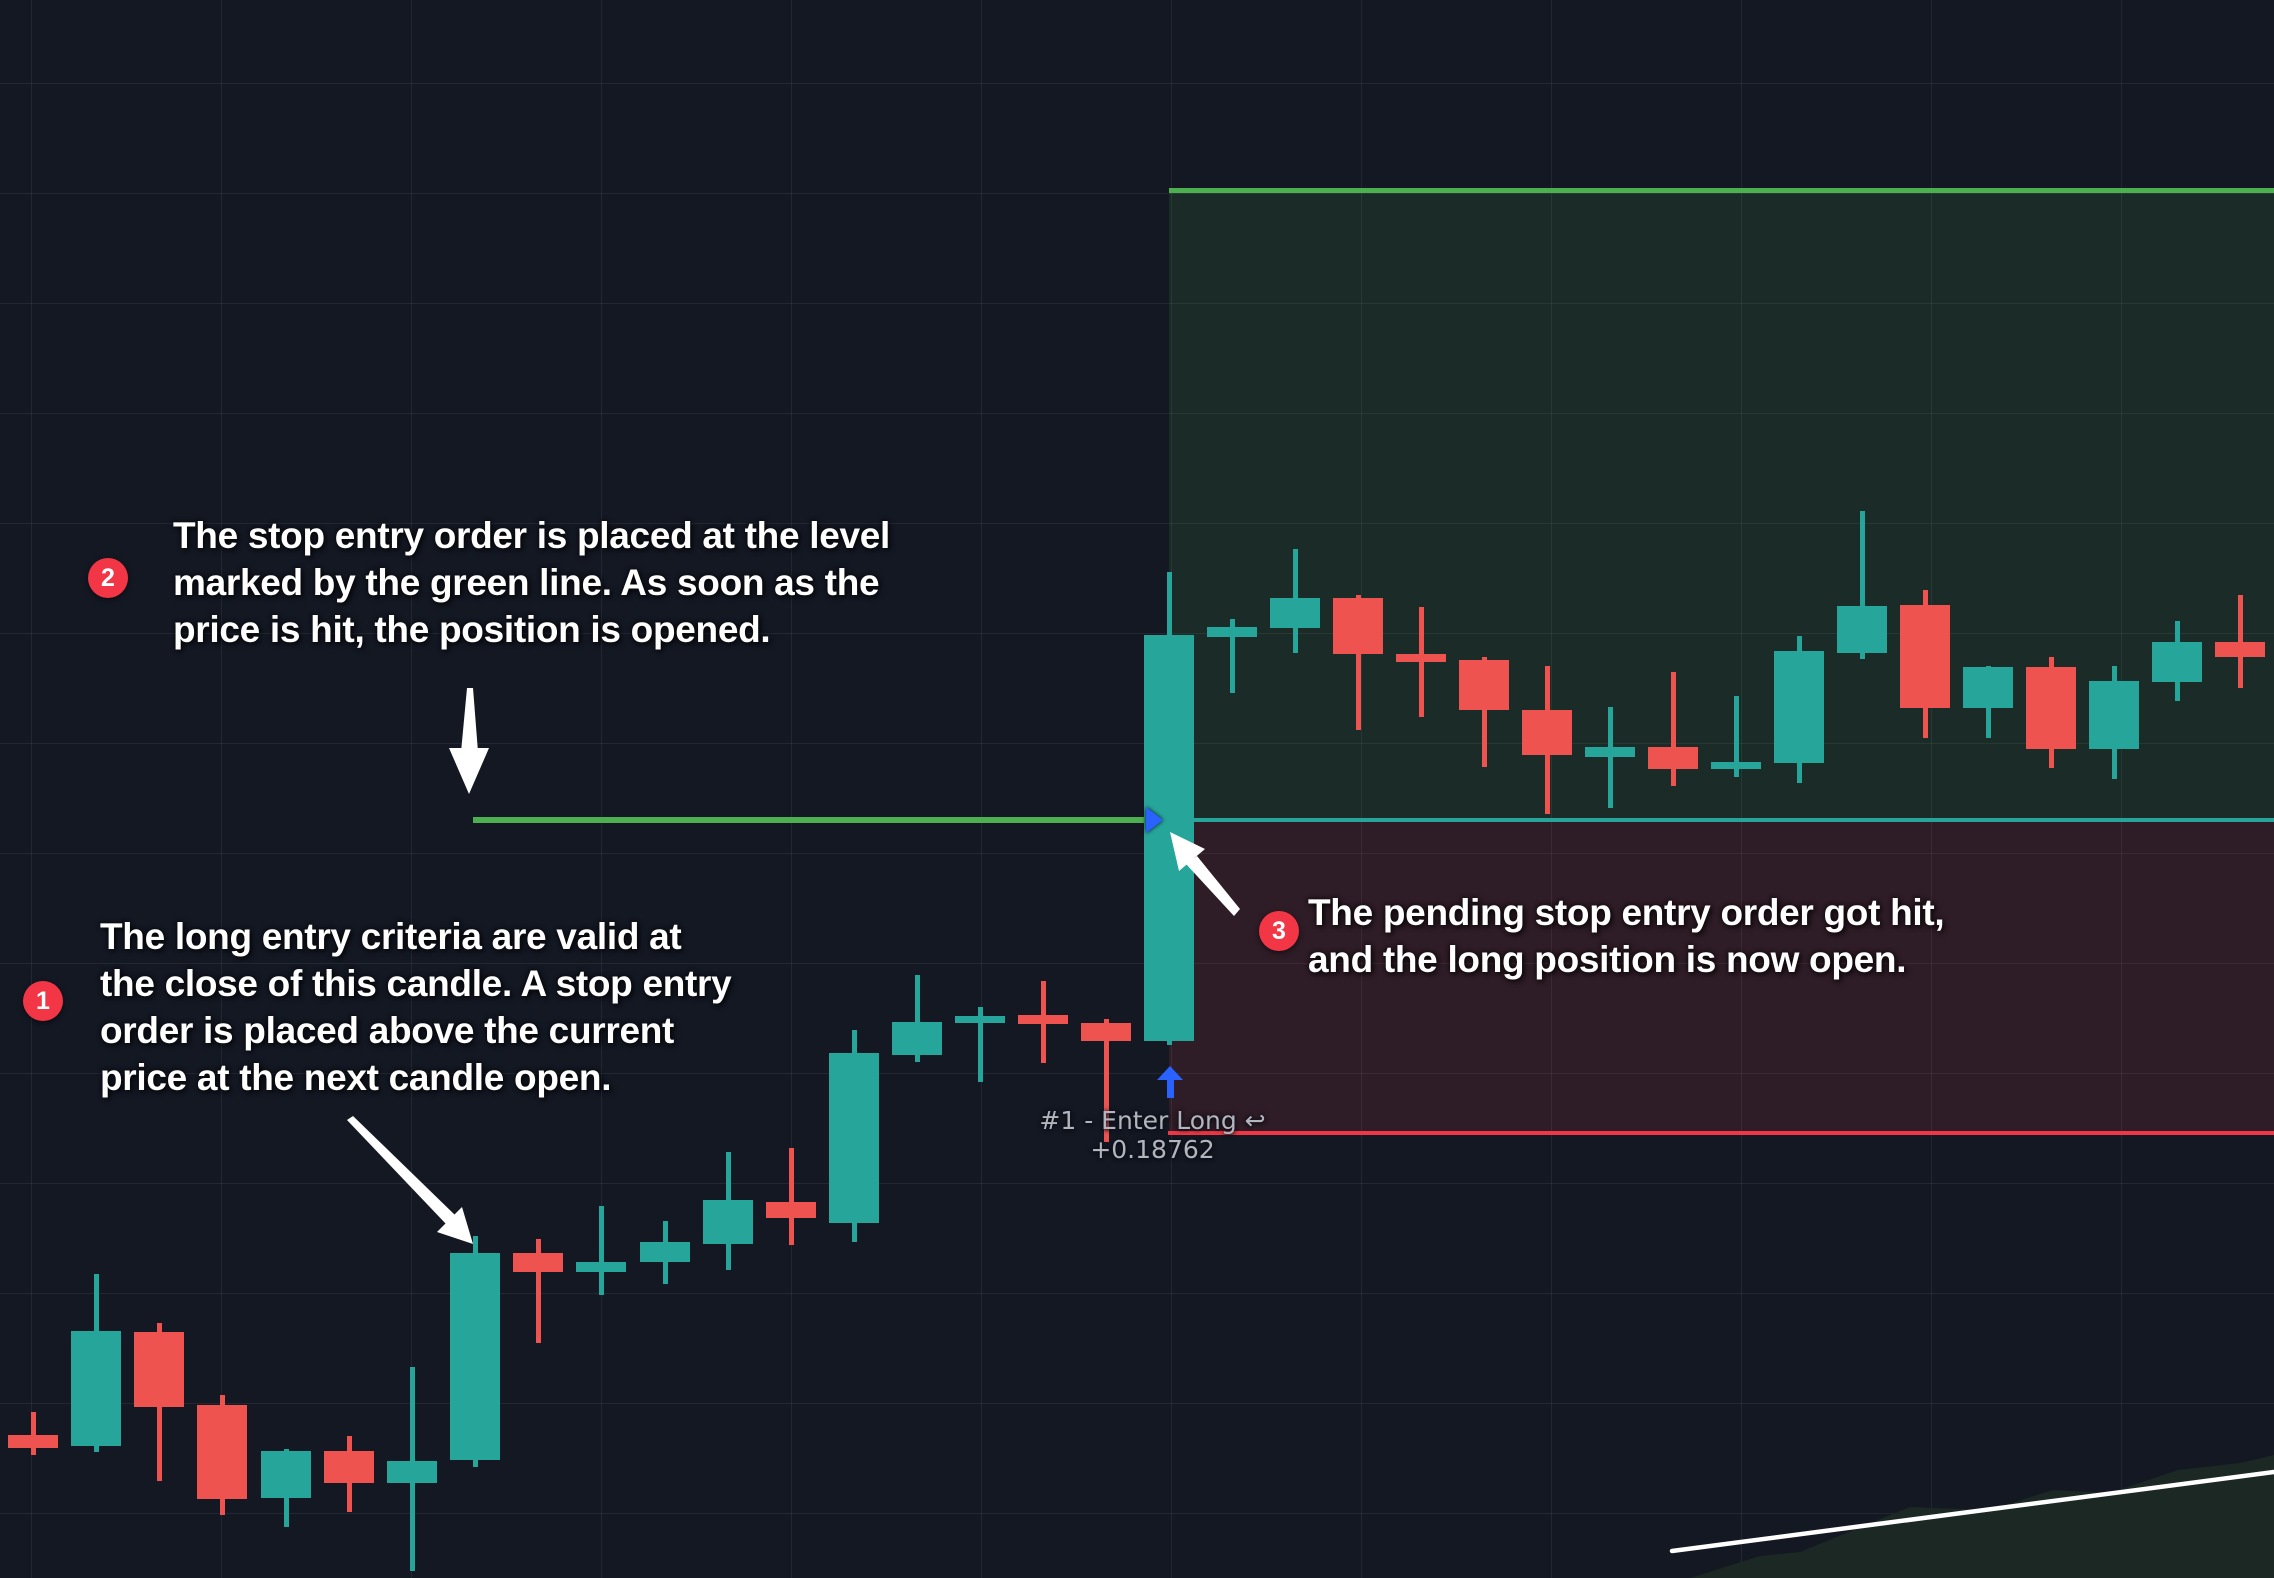 The height and width of the screenshot is (1578, 2274). What do you see at coordinates (1721, 1133) in the screenshot?
I see `stop-loss-line` at bounding box center [1721, 1133].